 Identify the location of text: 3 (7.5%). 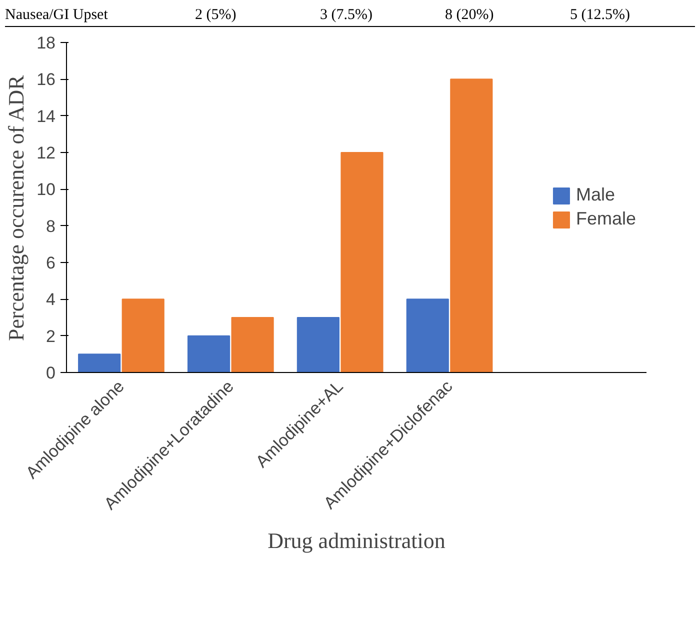
(347, 15).